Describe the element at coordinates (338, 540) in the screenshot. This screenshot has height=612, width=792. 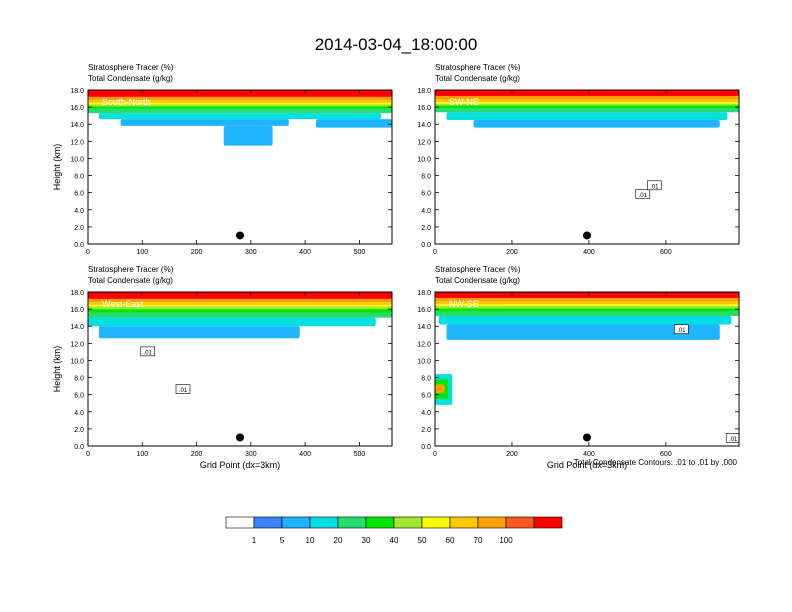
I see `colorbar-label: 20` at that location.